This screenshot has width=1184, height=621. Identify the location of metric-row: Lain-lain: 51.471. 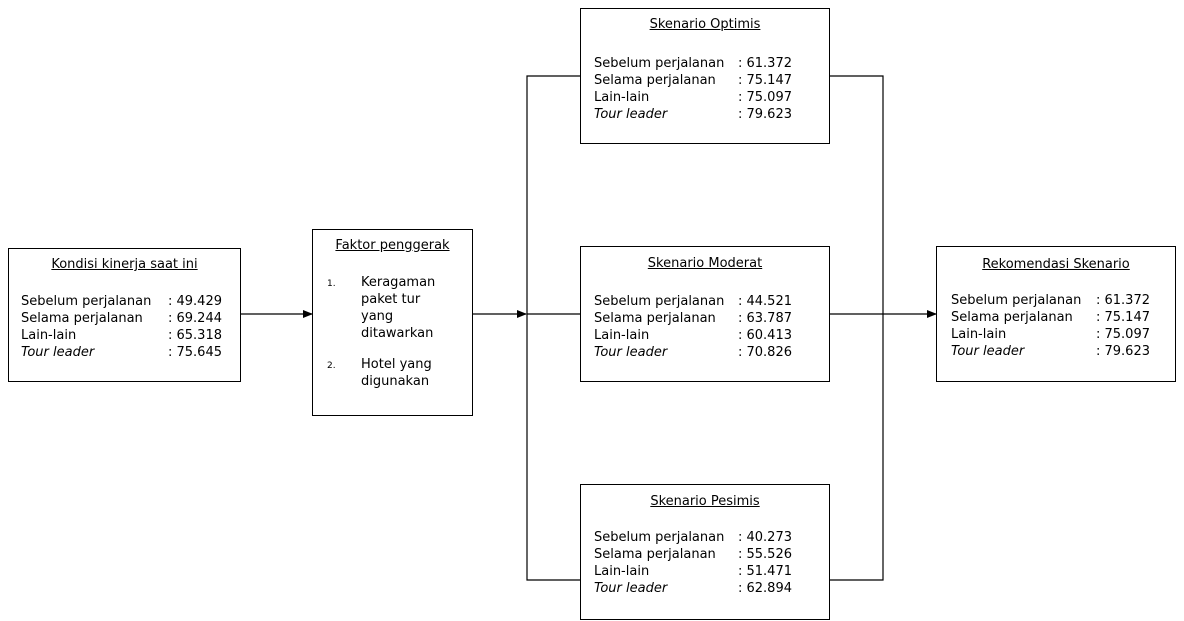
(693, 571).